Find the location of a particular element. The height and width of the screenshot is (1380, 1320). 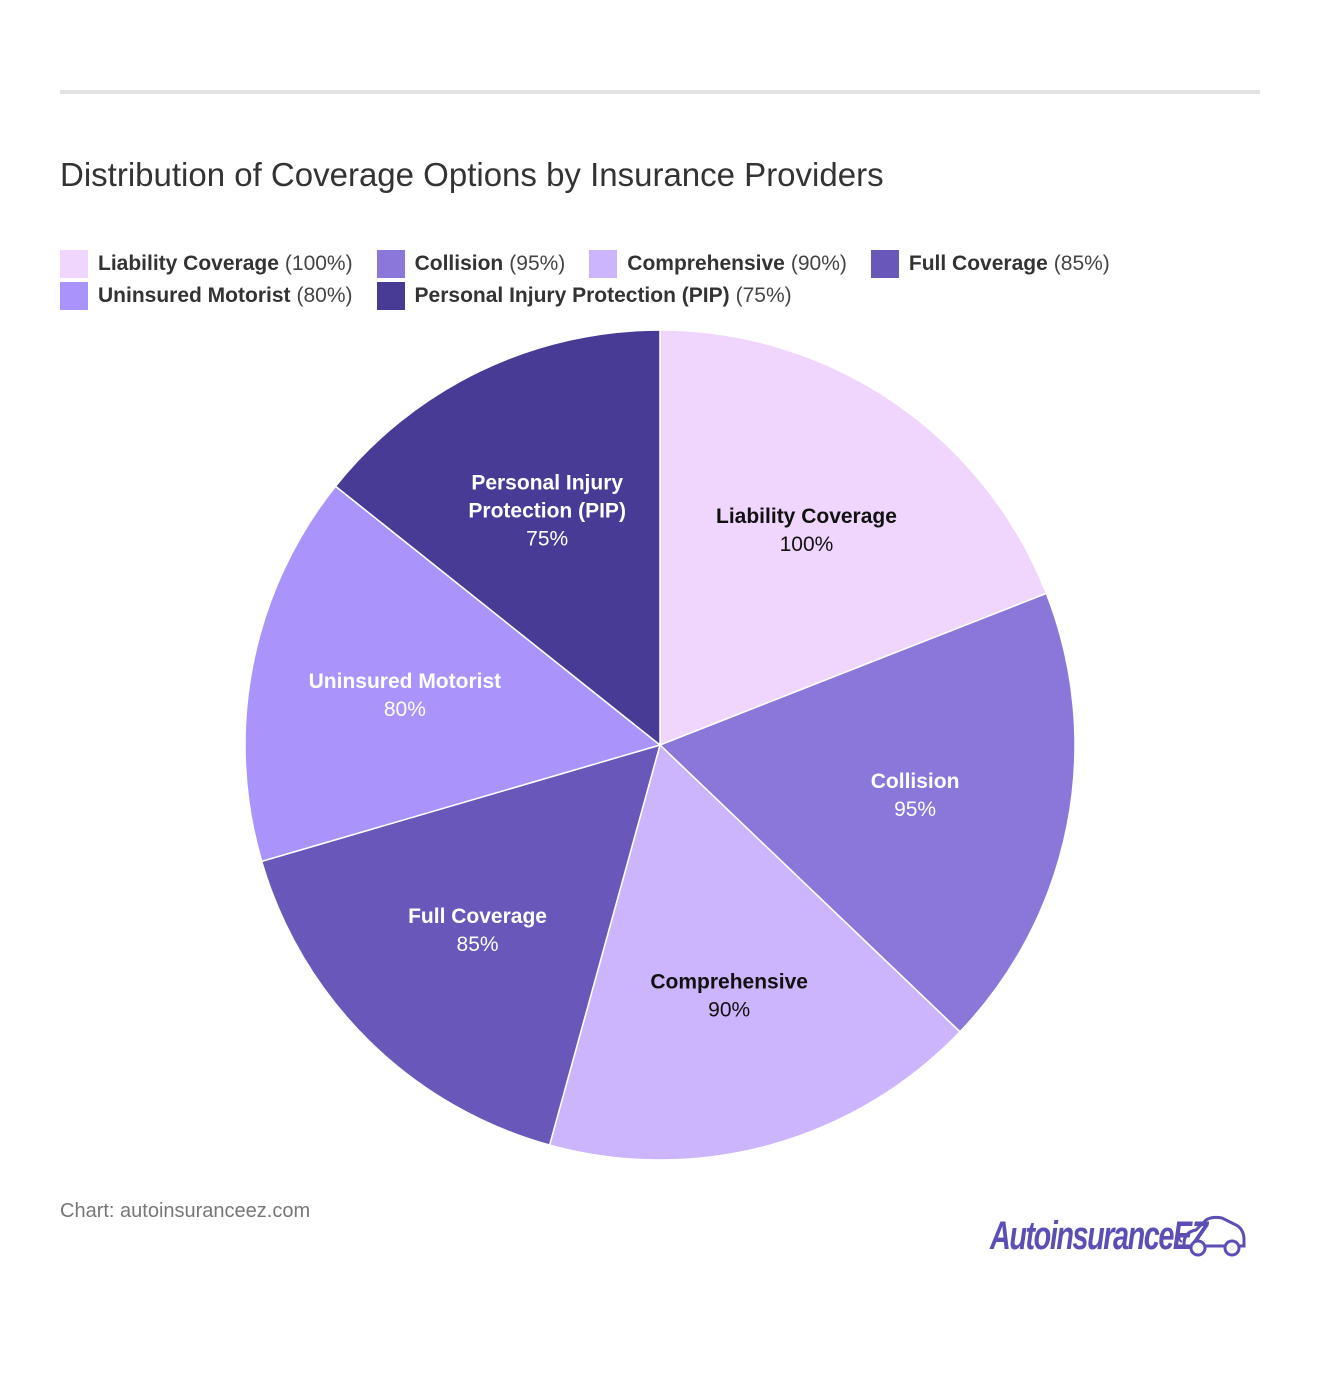

slice-label-name: Full Coverage is located at coordinates (477, 916).